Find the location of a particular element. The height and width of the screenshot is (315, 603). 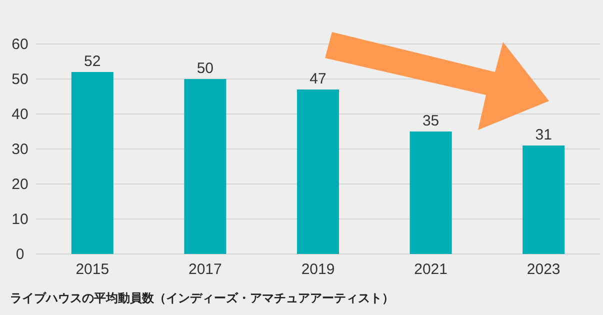

x-tick-label: 2023 is located at coordinates (543, 269).